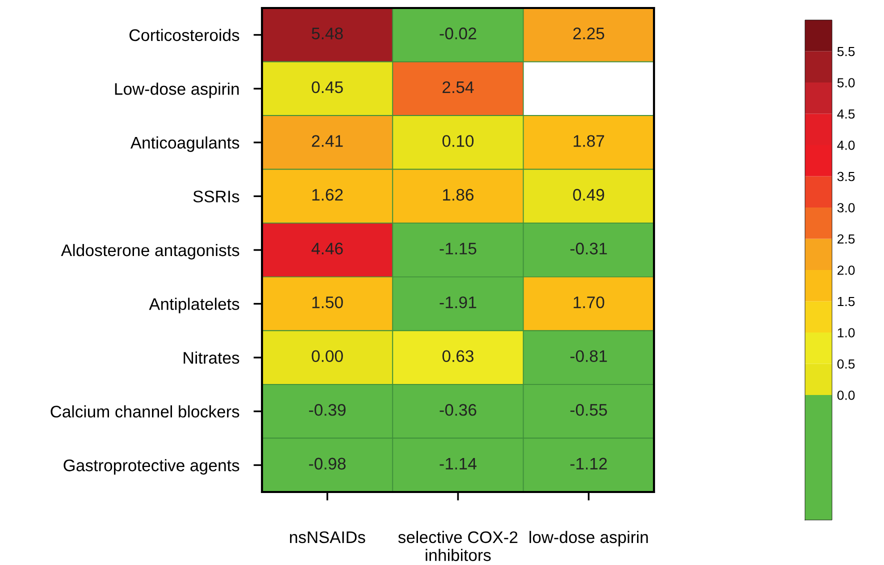  Describe the element at coordinates (846, 114) in the screenshot. I see `color-bar-label: 4.5` at that location.